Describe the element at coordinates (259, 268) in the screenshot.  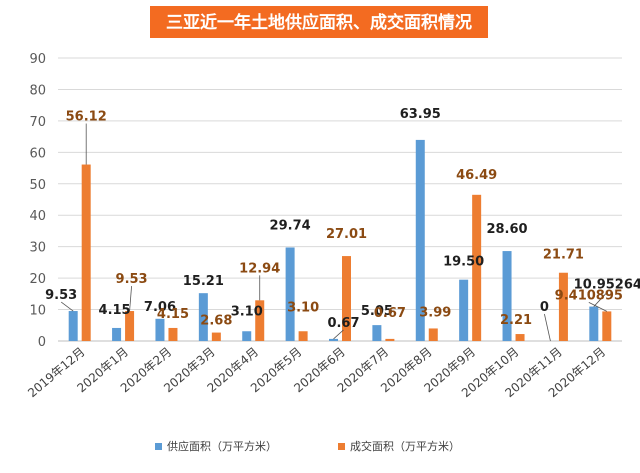
I see `transaction-data-label-4: 12.94` at that location.